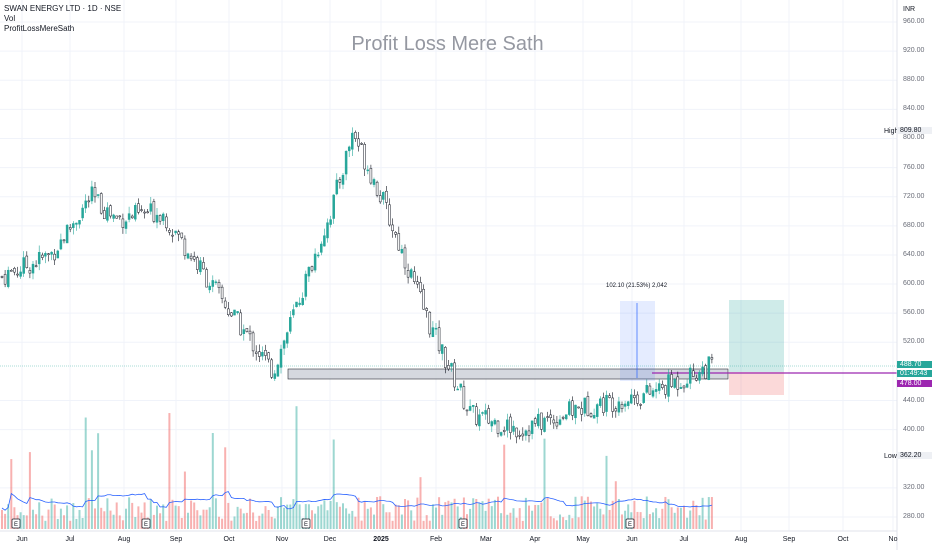  What do you see at coordinates (22, 539) in the screenshot?
I see `time-tick: Jun` at bounding box center [22, 539].